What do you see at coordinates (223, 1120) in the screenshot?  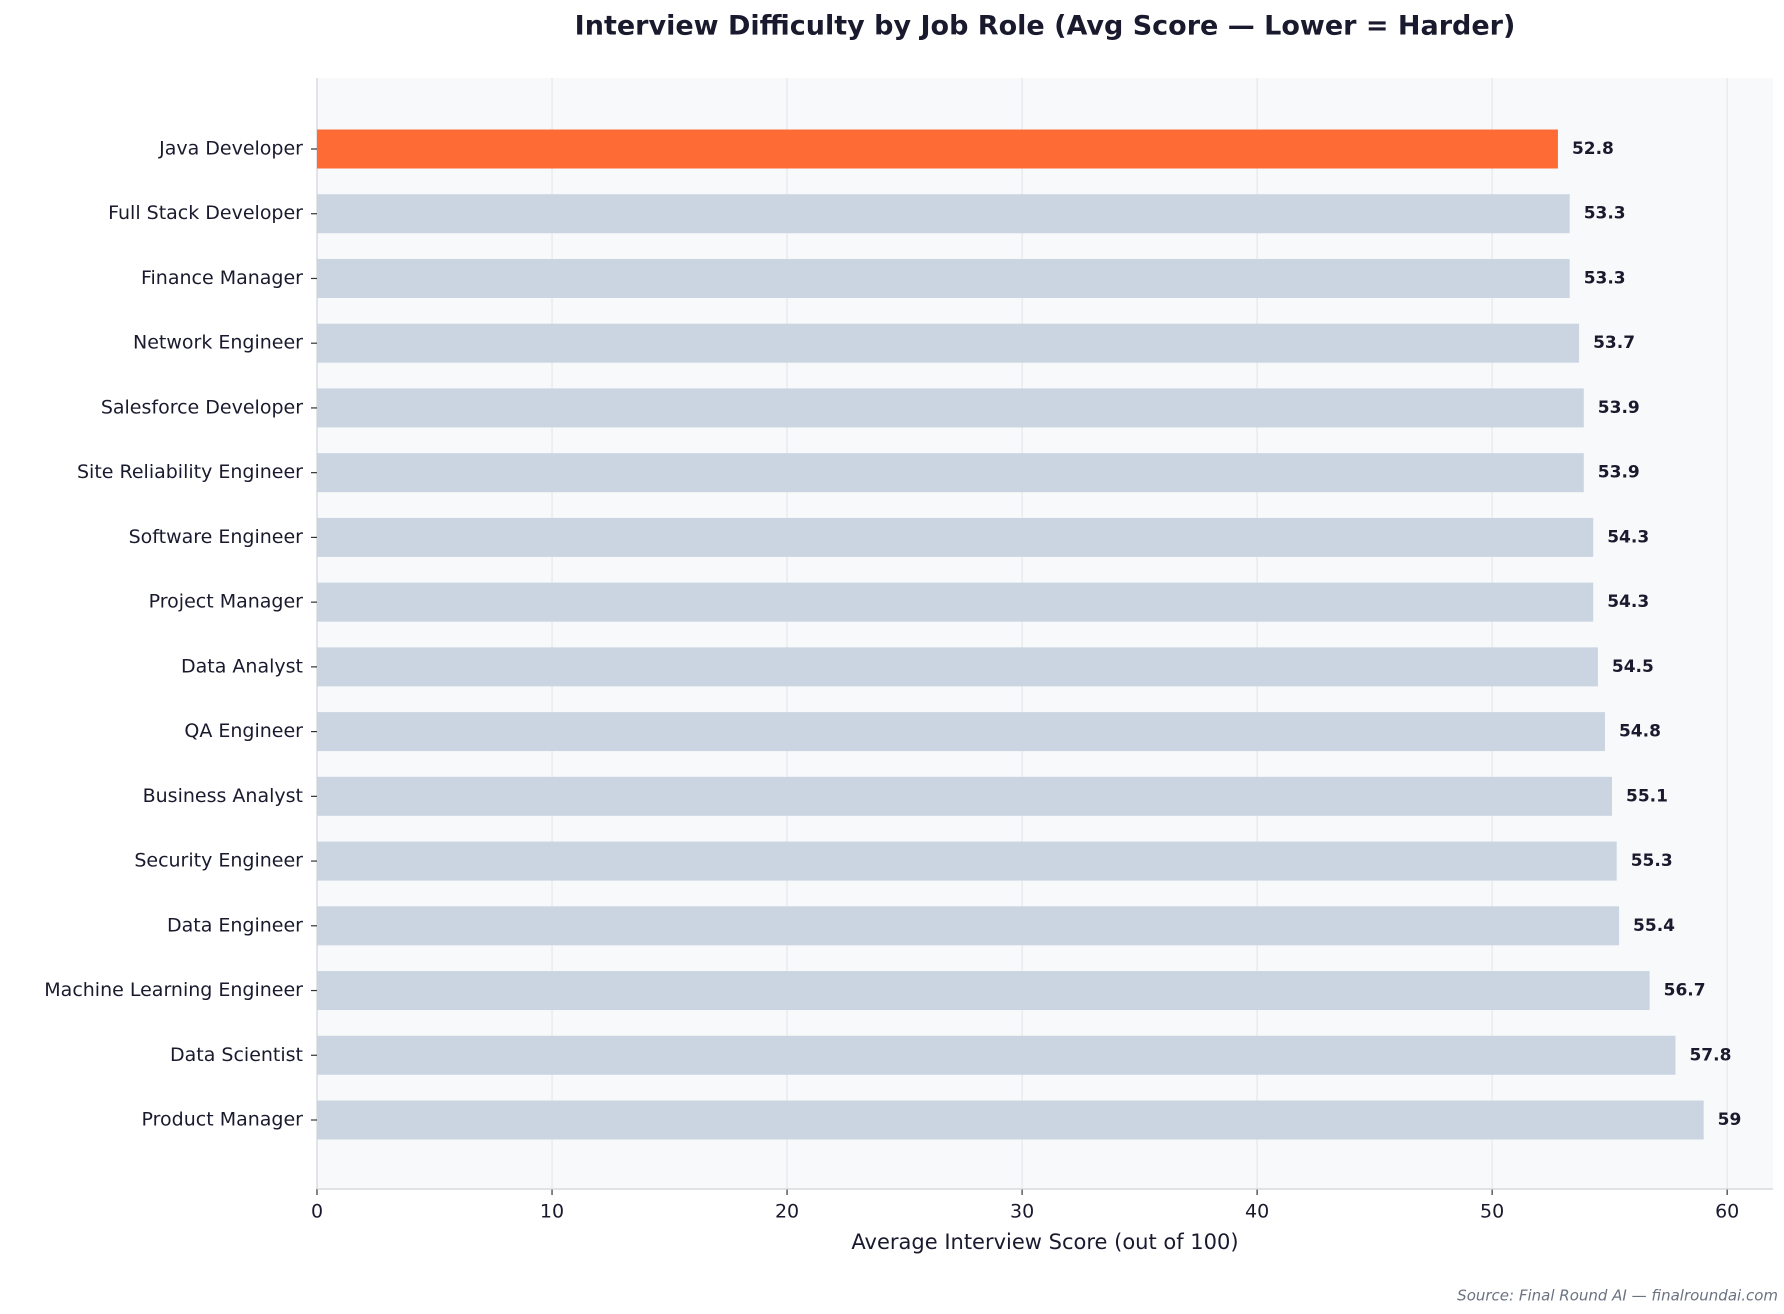 I see `y-tick-label: Product Manager` at bounding box center [223, 1120].